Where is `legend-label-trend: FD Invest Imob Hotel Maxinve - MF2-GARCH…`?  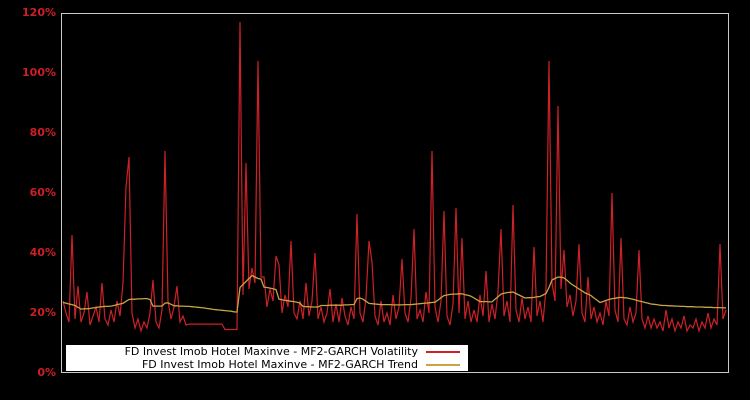
legend-label-trend: FD Invest Imob Hotel Maxinve - MF2-GARCH… is located at coordinates (279, 364).